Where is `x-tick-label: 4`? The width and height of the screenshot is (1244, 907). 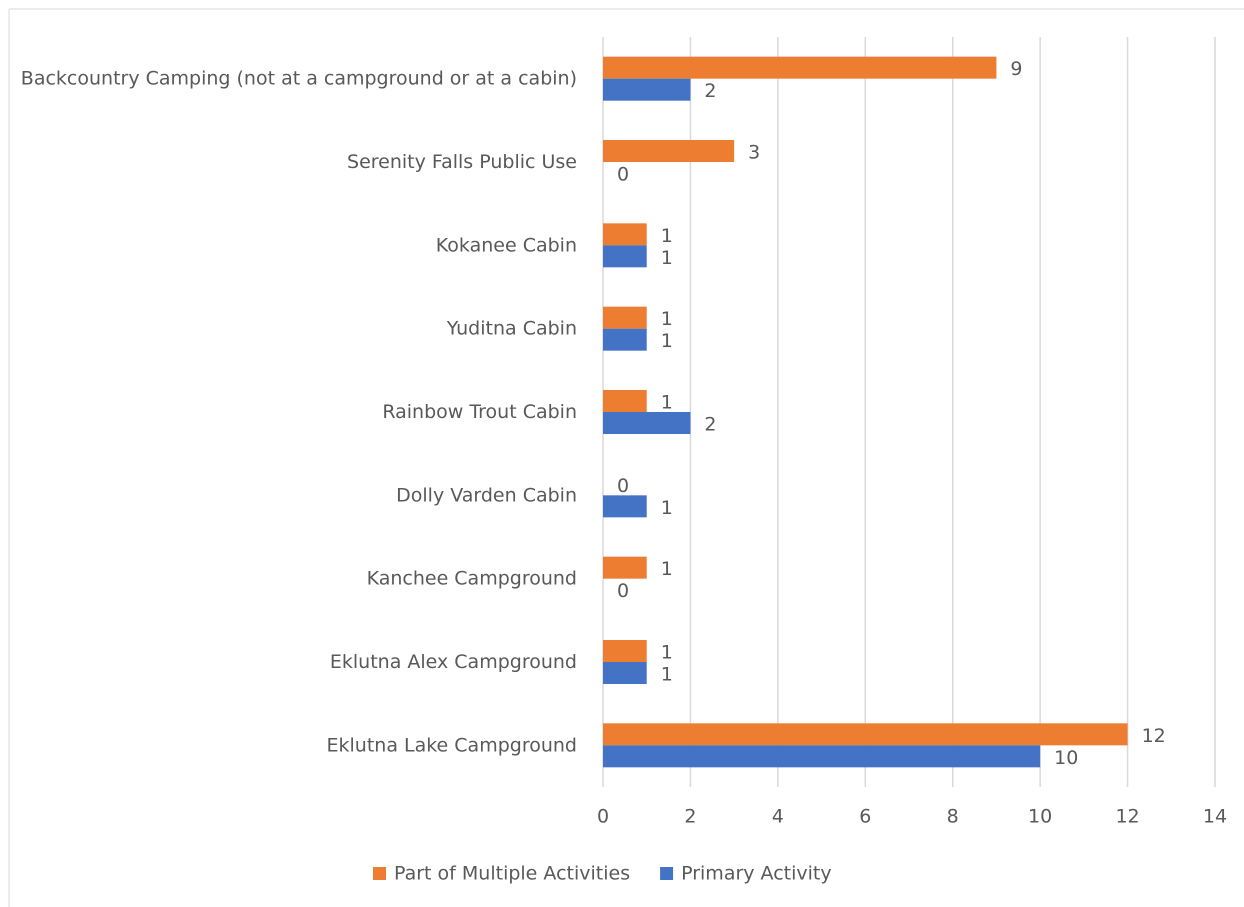
x-tick-label: 4 is located at coordinates (778, 817).